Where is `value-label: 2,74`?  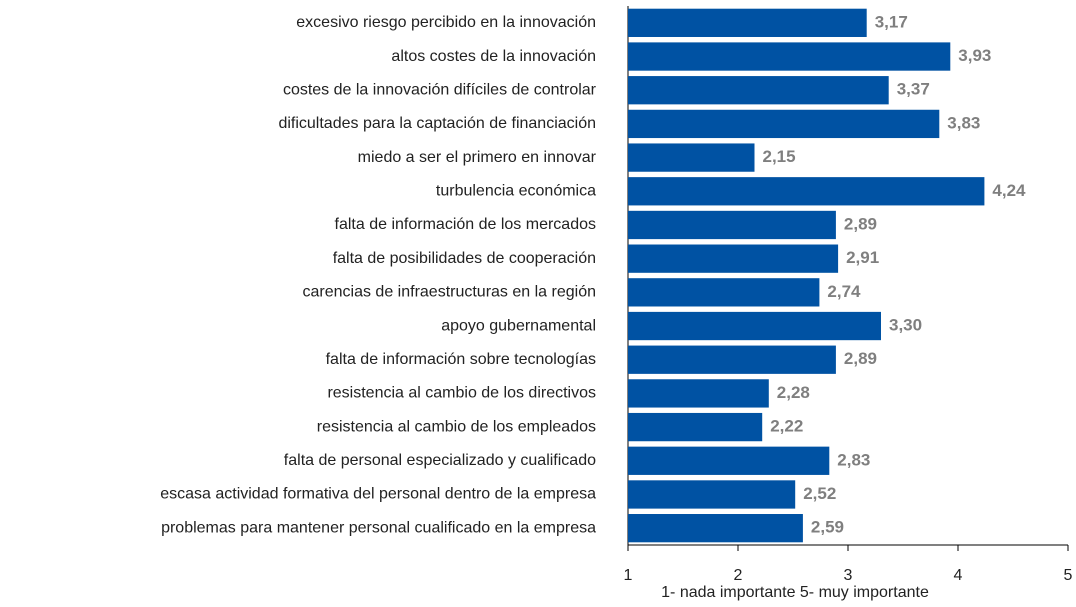 value-label: 2,74 is located at coordinates (844, 291).